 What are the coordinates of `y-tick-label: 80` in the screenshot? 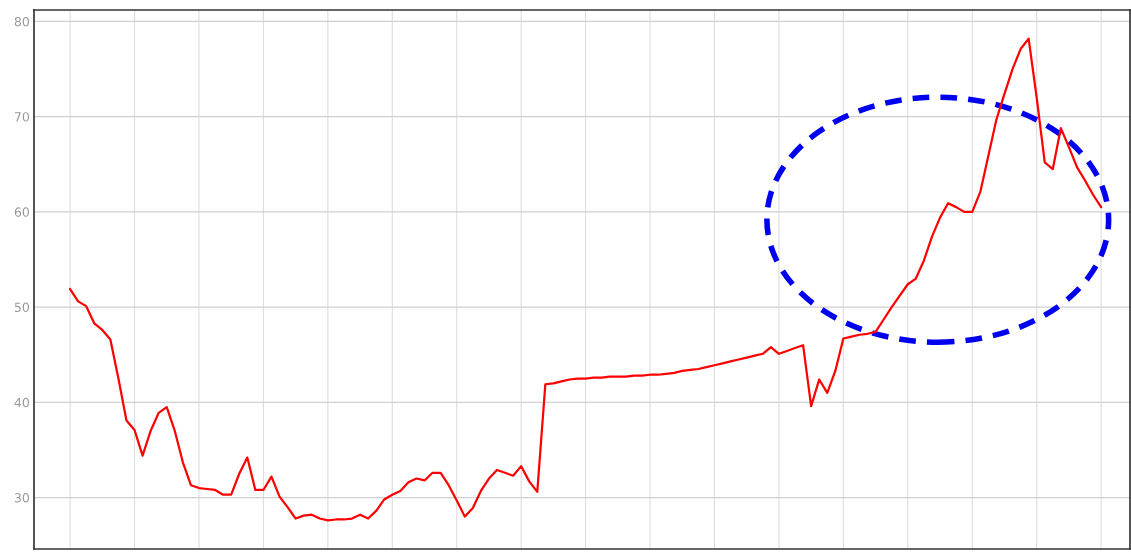 It's located at (21, 21).